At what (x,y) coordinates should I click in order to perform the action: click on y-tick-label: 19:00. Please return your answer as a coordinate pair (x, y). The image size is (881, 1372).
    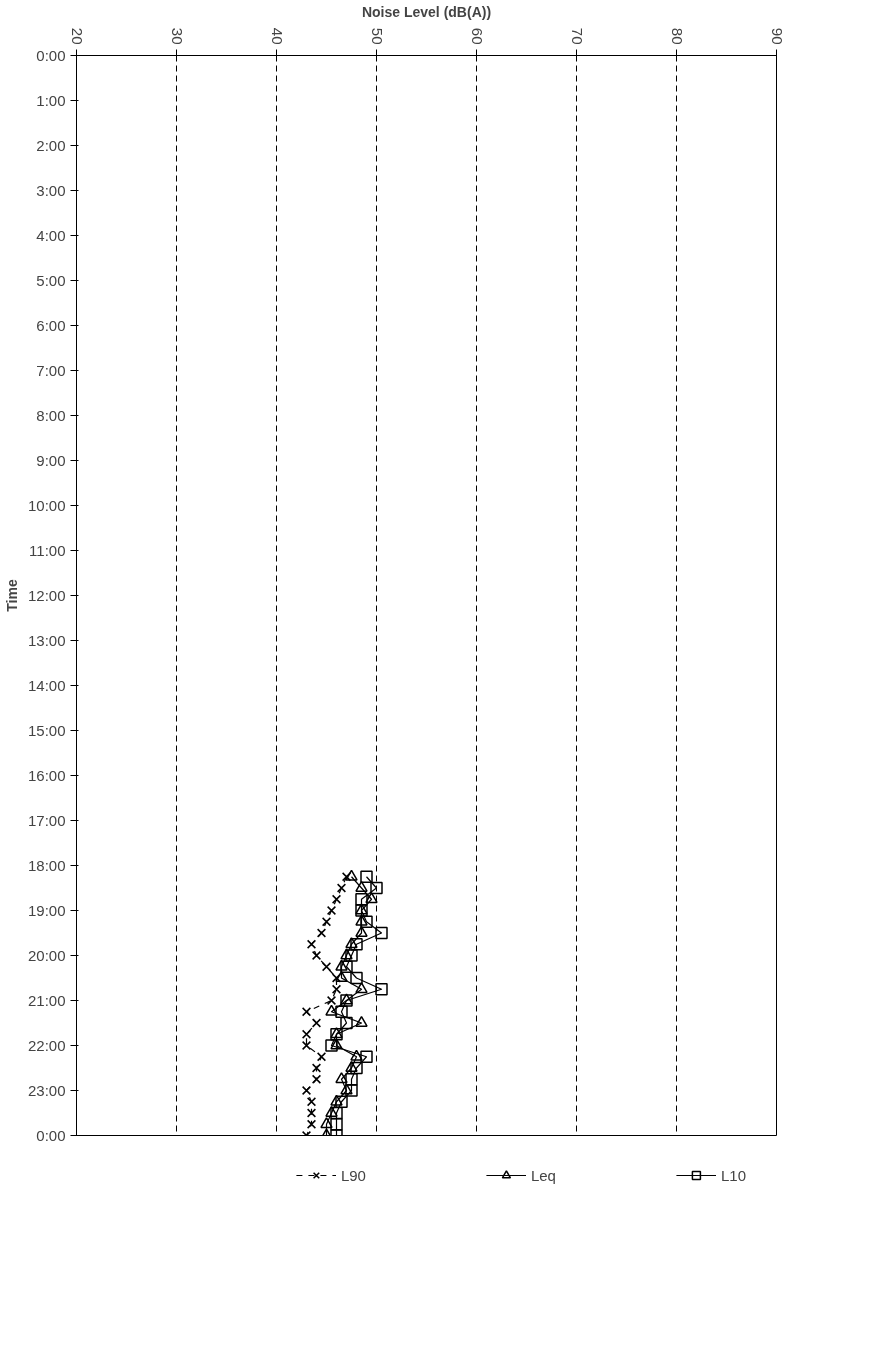
    Looking at the image, I should click on (46, 910).